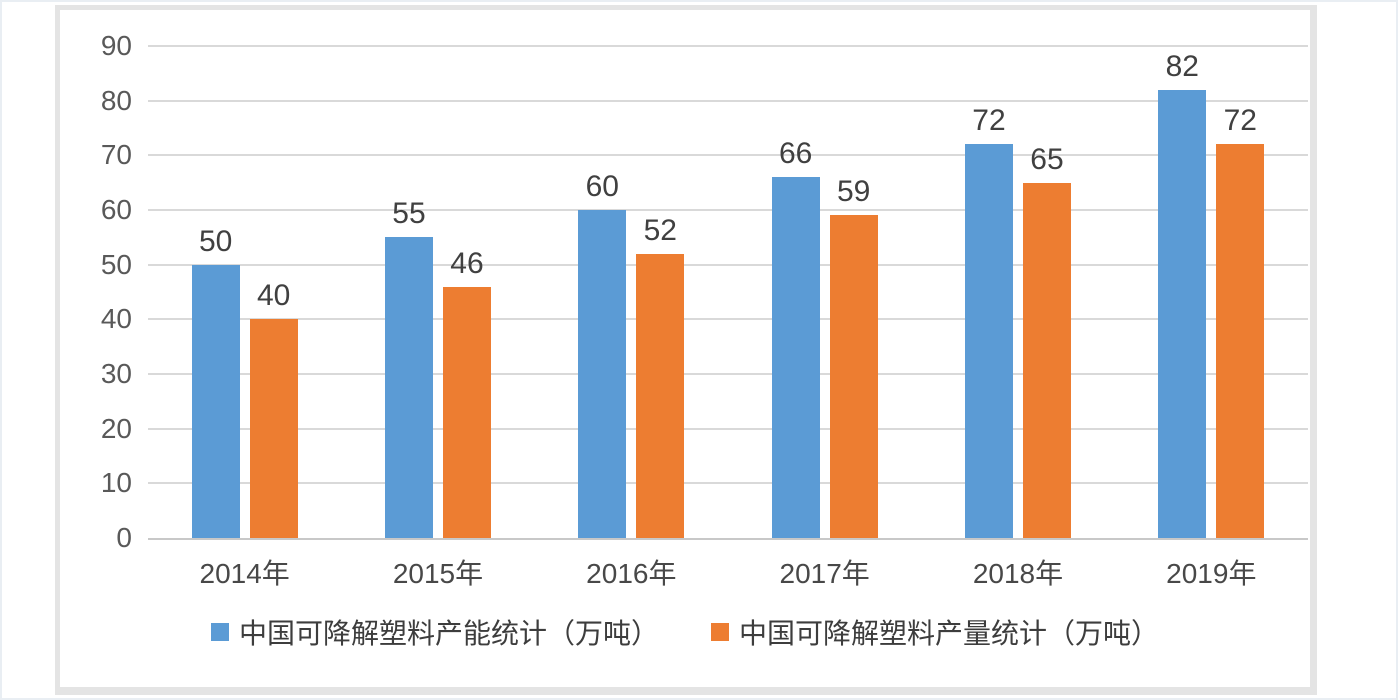 The image size is (1398, 700). I want to click on x-tick-label: 2017年, so click(824, 573).